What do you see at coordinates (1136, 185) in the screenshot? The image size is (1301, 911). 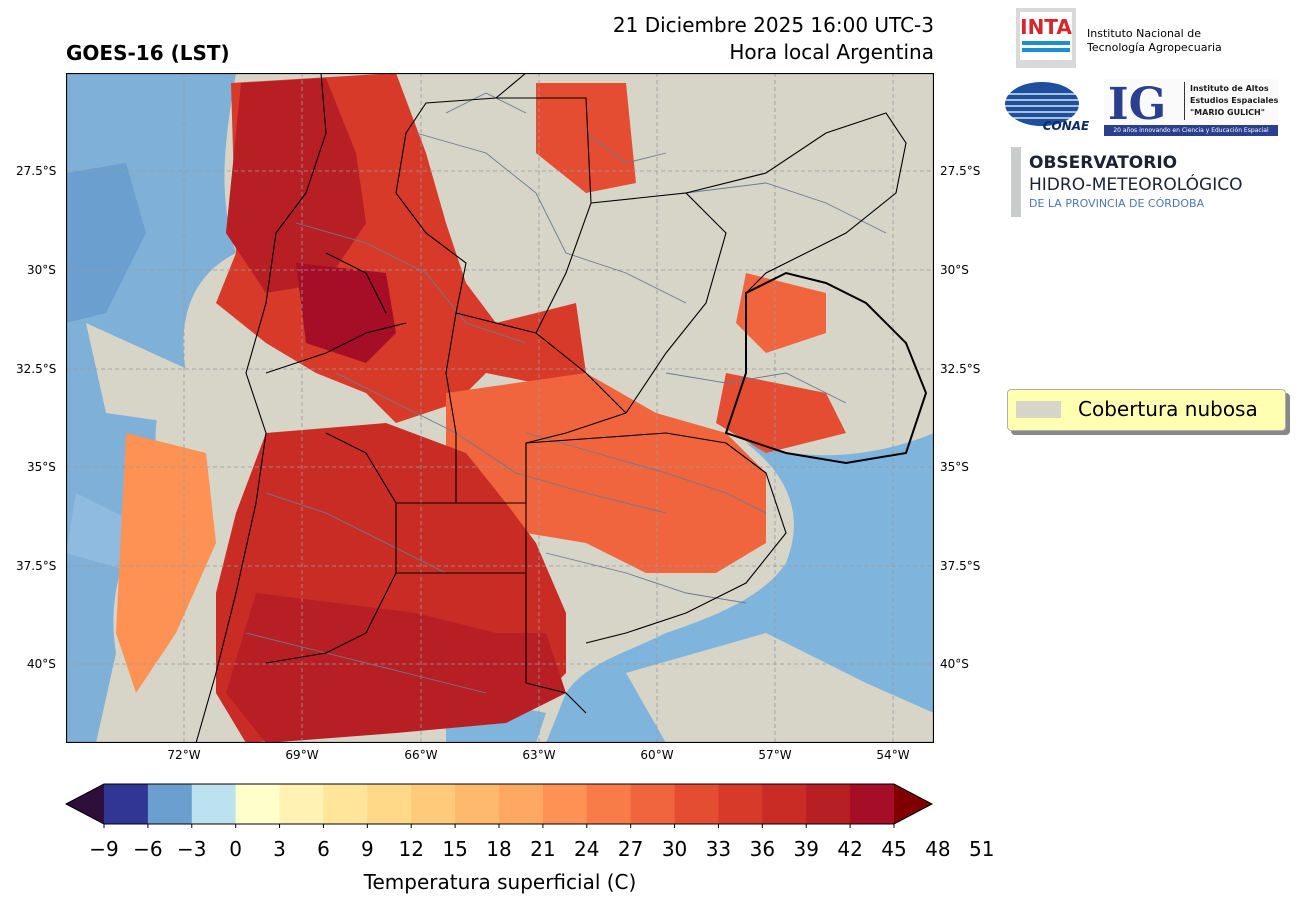 I see `observatorio-subtitle: HIDRO-METEOROLÓGICO` at bounding box center [1136, 185].